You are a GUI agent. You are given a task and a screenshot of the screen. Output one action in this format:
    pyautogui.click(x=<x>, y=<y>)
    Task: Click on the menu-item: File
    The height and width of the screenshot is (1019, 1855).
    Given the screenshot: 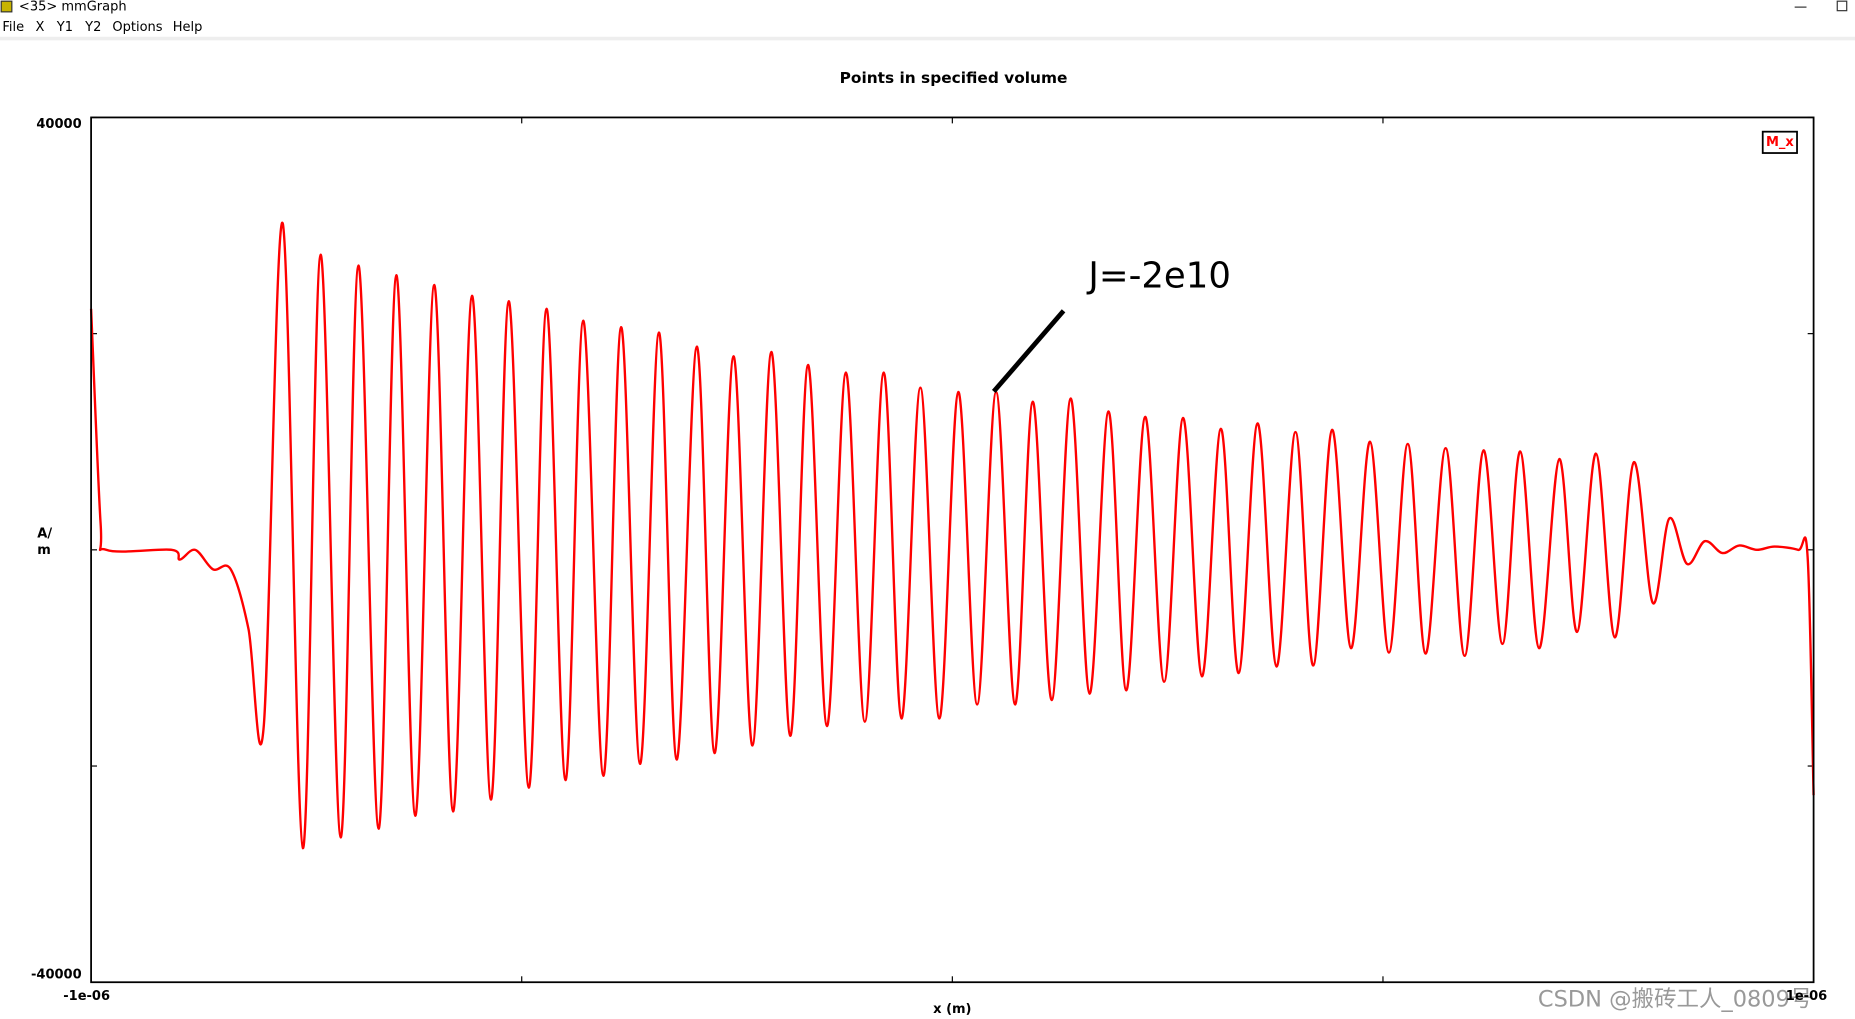 What is the action you would take?
    pyautogui.click(x=13, y=27)
    